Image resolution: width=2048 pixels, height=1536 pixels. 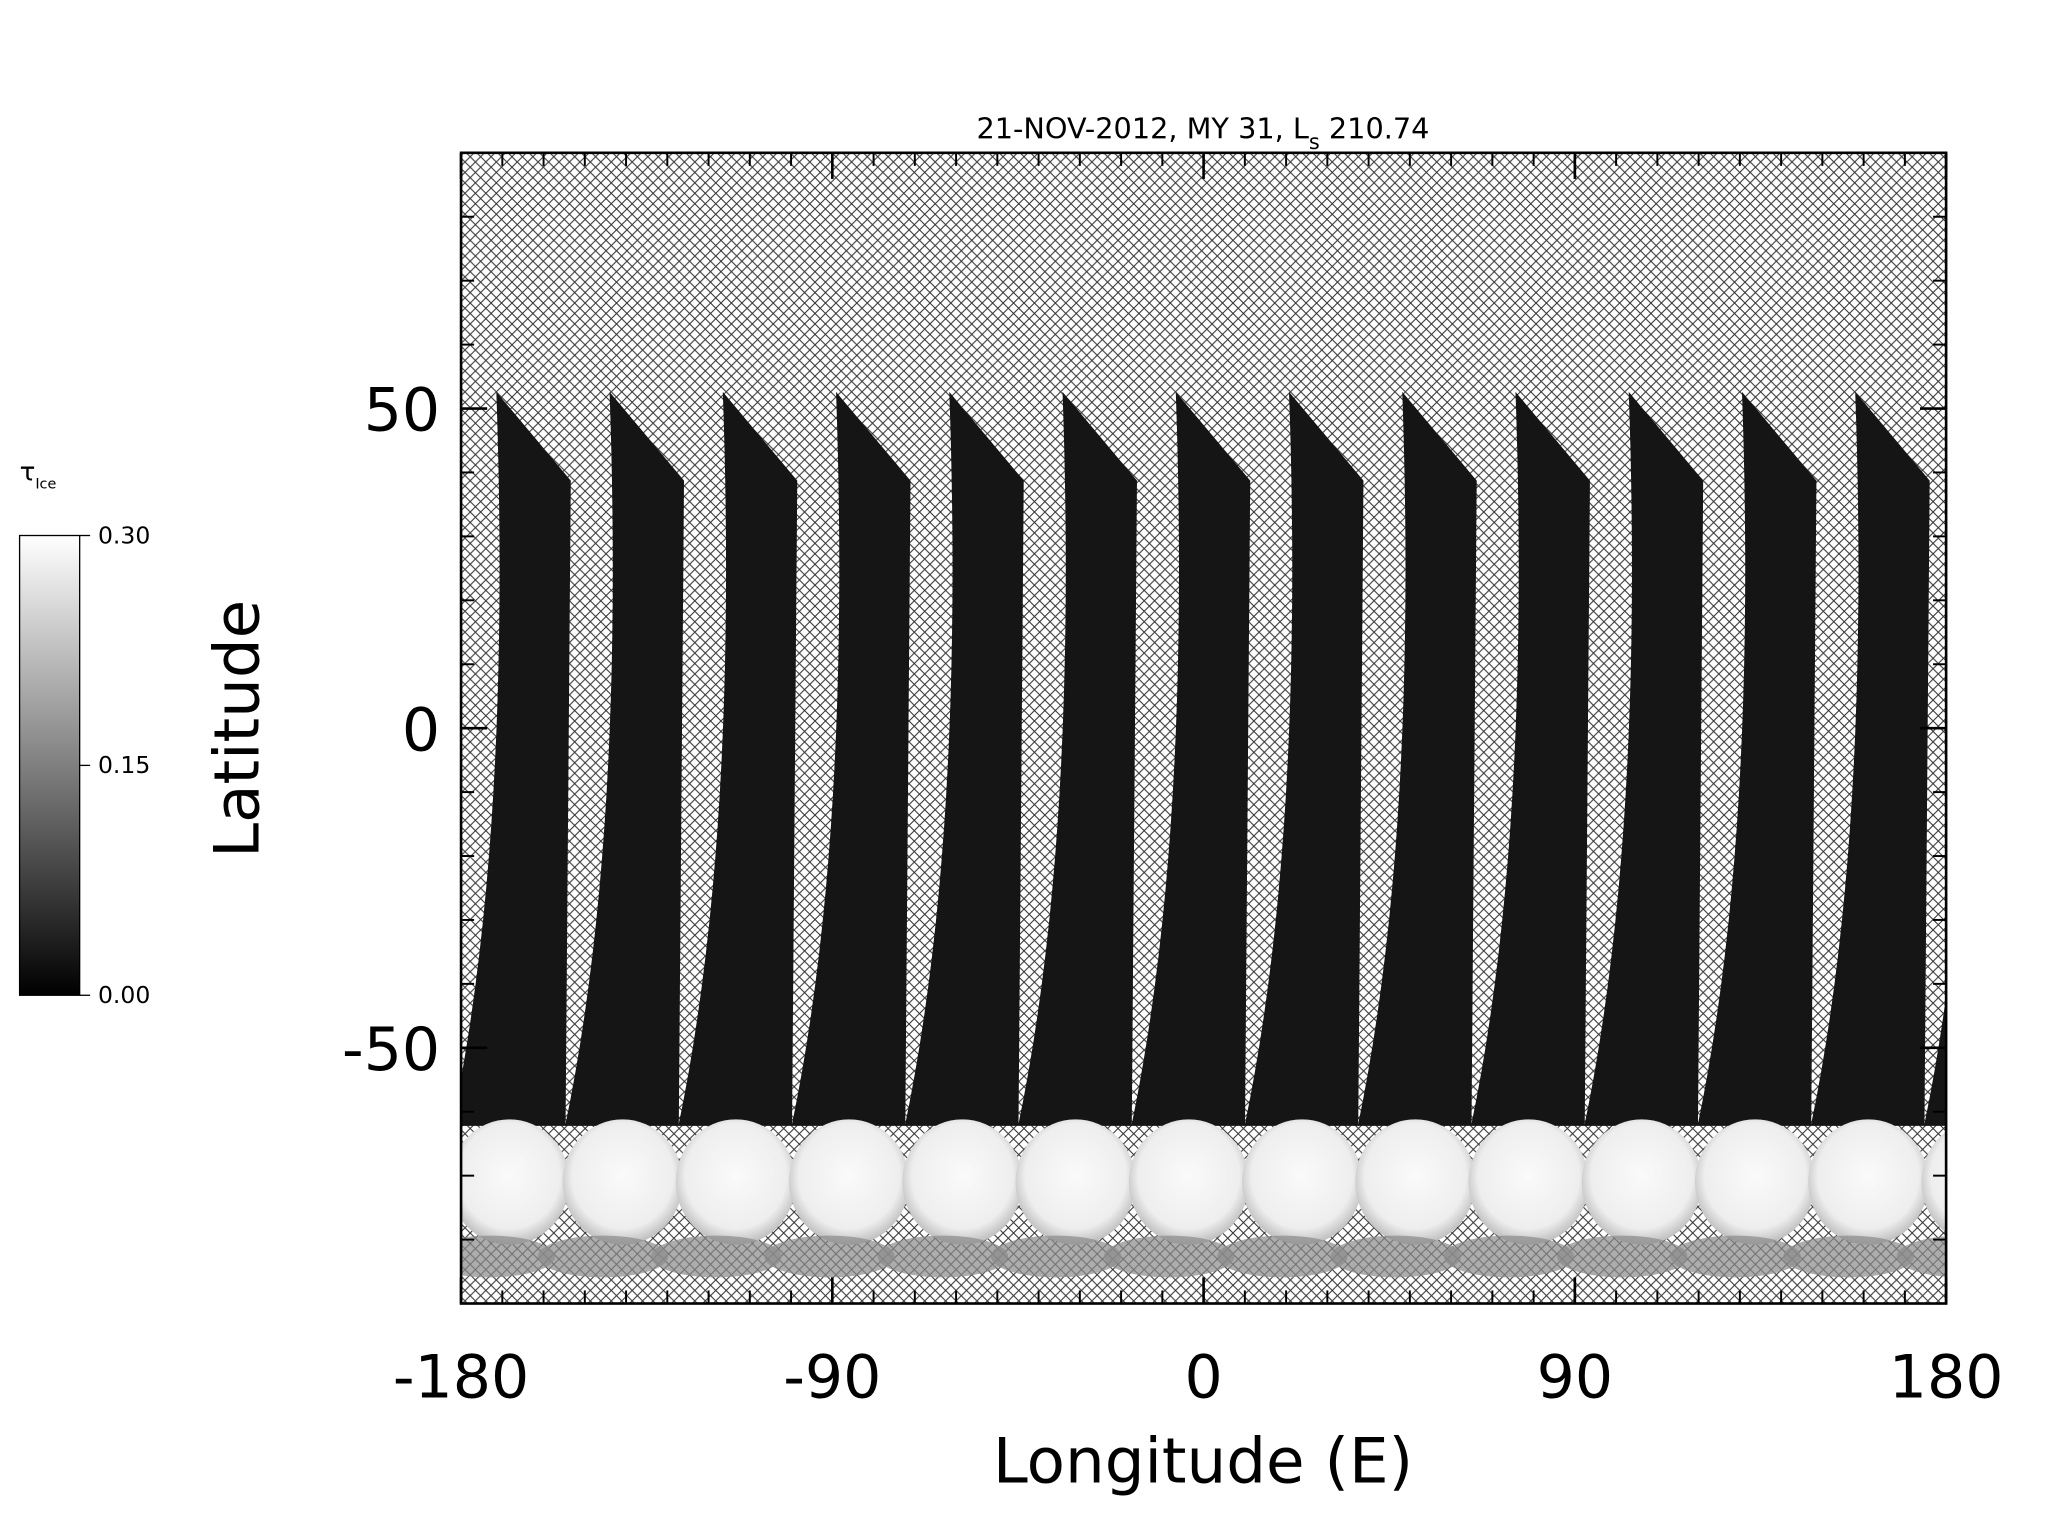 What do you see at coordinates (124, 535) in the screenshot?
I see `colorbar-tick-label: 0.30` at bounding box center [124, 535].